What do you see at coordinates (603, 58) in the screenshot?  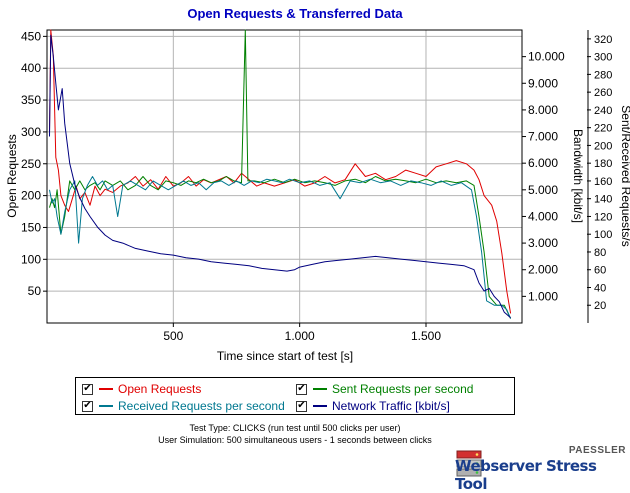 I see `y-right-requests-tick-label-14: 300` at bounding box center [603, 58].